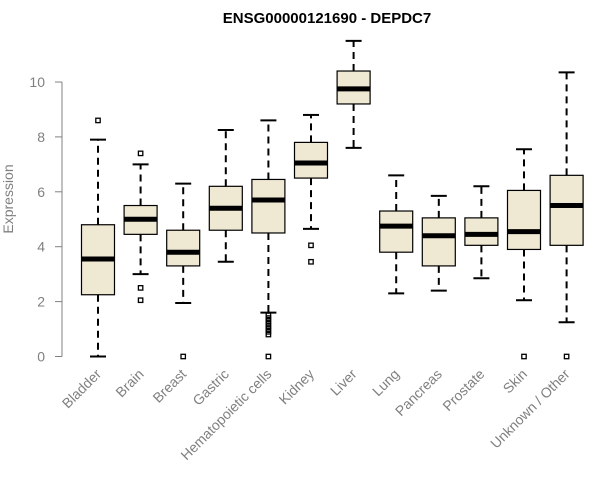 The width and height of the screenshot is (600, 500). Describe the element at coordinates (353, 94) in the screenshot. I see `box-liver` at that location.